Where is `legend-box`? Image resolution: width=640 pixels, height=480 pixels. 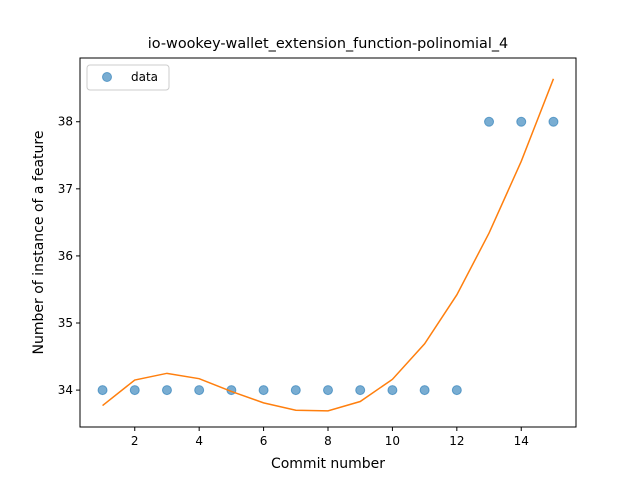
legend-box is located at coordinates (128, 77).